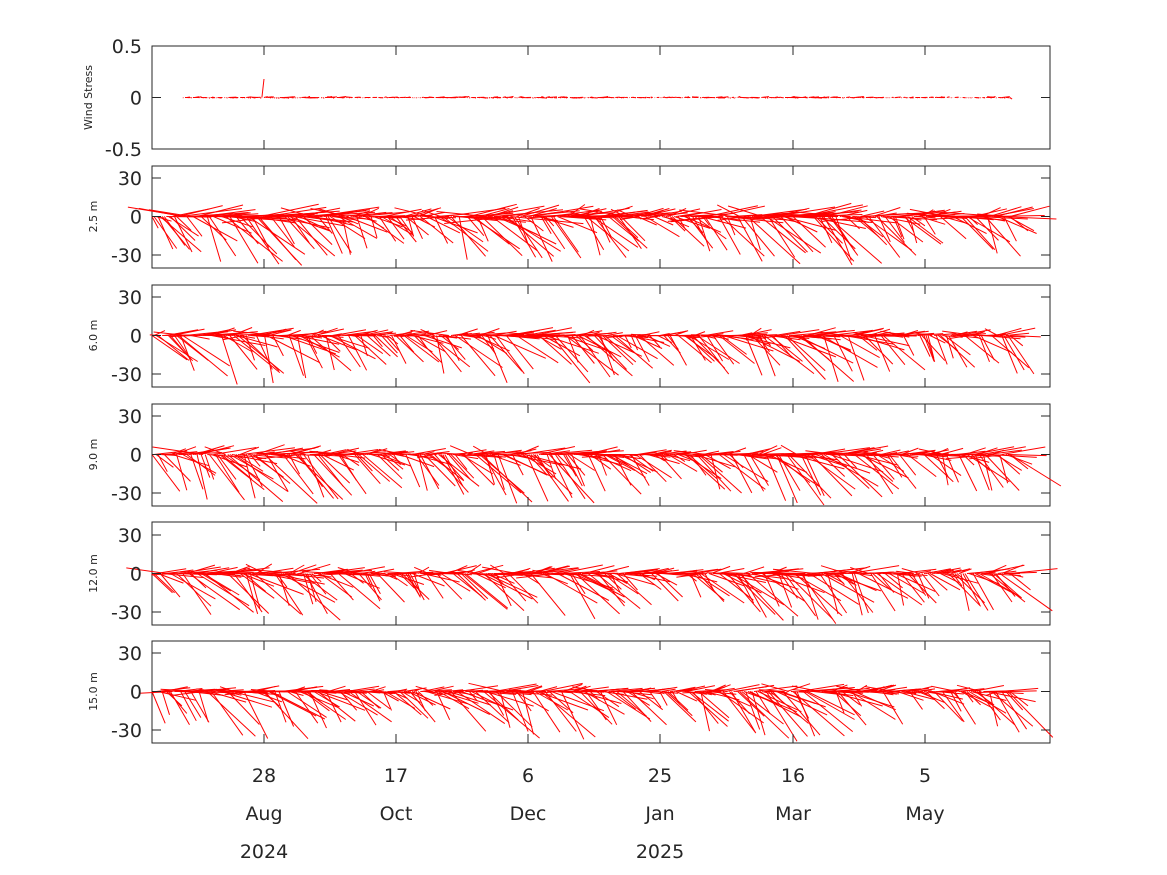 The width and height of the screenshot is (1167, 875). What do you see at coordinates (130, 179) in the screenshot?
I see `y-tick-label: 30` at bounding box center [130, 179].